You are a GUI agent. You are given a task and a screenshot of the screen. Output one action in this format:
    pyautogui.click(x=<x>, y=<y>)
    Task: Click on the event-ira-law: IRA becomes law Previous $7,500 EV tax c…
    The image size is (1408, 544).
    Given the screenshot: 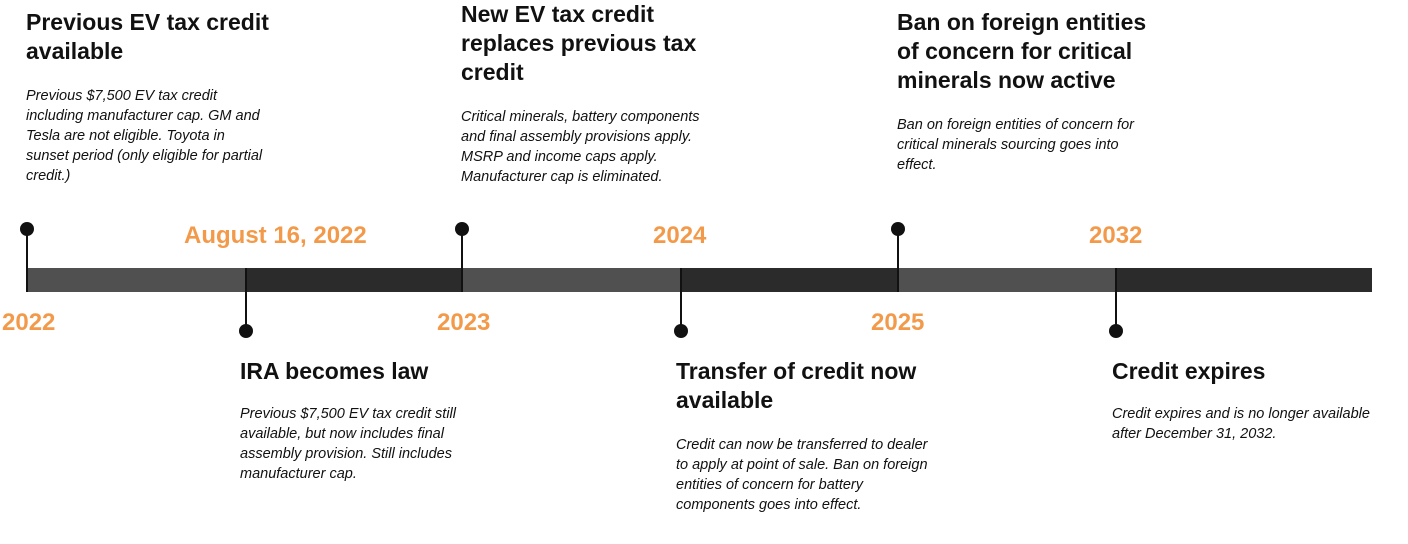 What is the action you would take?
    pyautogui.click(x=370, y=420)
    